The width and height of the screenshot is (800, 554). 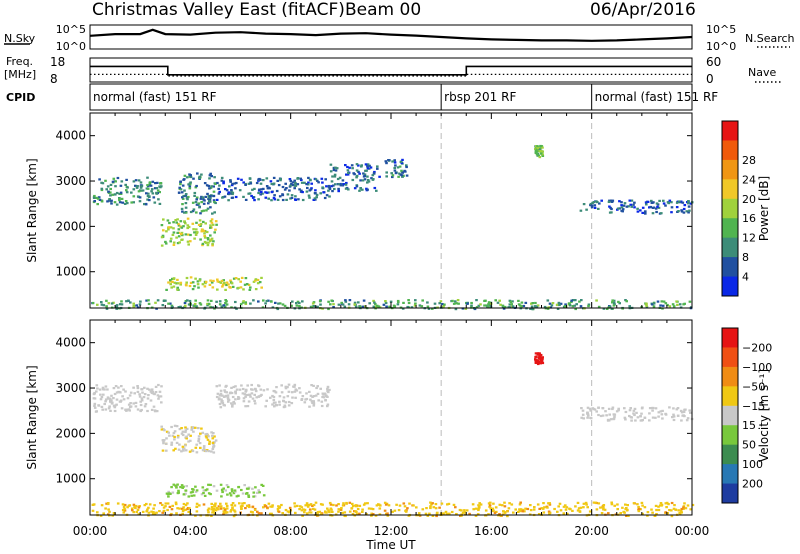 I want to click on velocity-colorbar-tick: 50, so click(x=749, y=445).